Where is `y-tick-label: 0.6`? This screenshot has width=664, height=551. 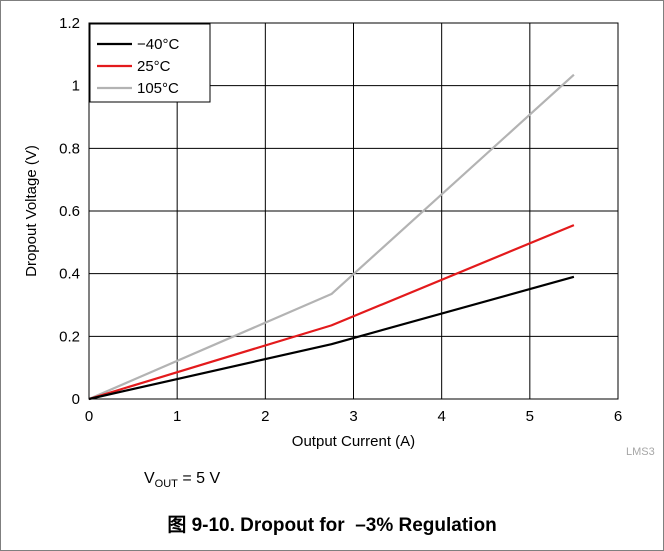
y-tick-label: 0.6 is located at coordinates (69, 211).